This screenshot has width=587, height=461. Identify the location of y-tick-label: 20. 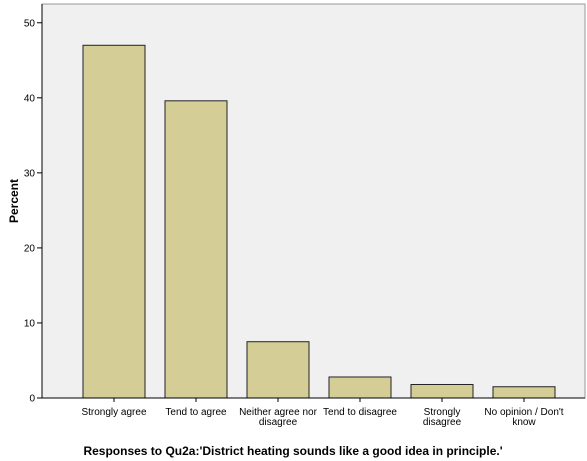
(30, 248).